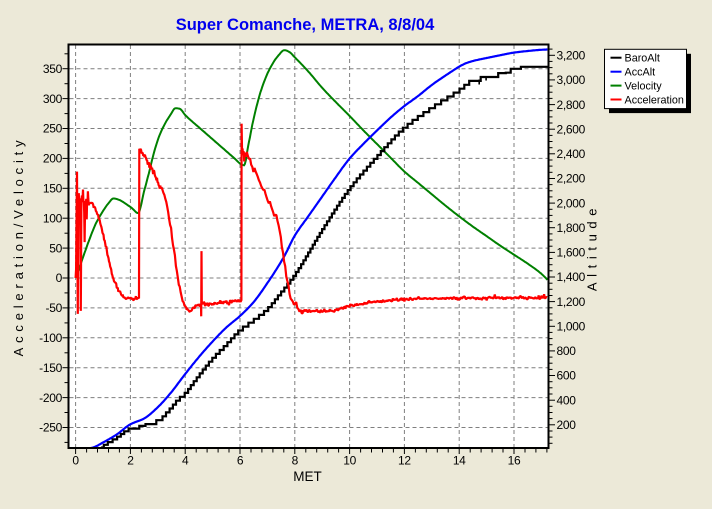  What do you see at coordinates (240, 461) in the screenshot?
I see `svg-text: 6` at bounding box center [240, 461].